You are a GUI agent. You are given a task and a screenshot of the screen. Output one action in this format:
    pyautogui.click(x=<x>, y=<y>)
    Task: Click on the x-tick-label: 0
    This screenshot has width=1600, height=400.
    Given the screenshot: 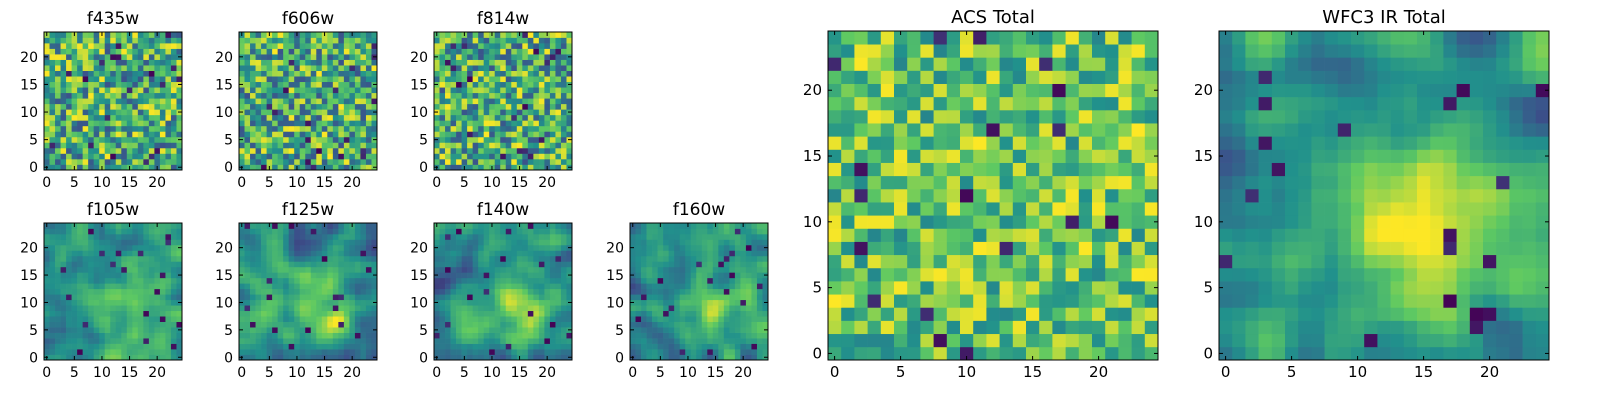 What is the action you would take?
    pyautogui.click(x=46, y=373)
    